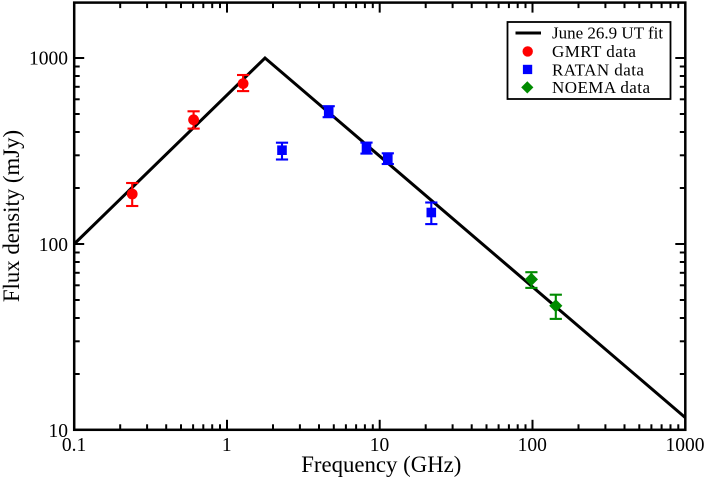 This screenshot has width=707, height=479. I want to click on svg-text: June 26.9 UT fit, so click(607, 33).